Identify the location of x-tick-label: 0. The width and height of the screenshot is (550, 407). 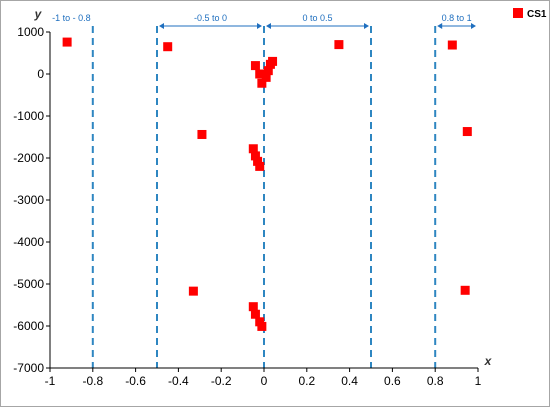
(264, 381).